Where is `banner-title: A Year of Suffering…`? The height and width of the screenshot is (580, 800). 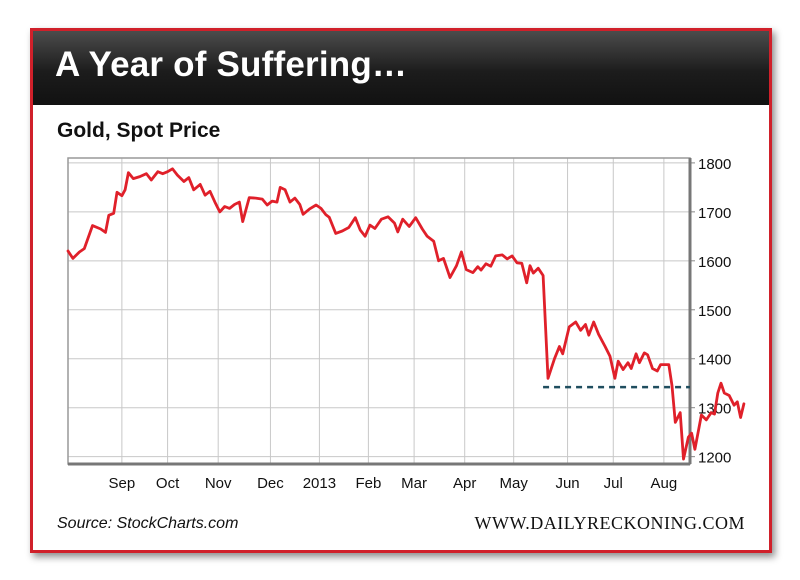
banner-title: A Year of Suffering… is located at coordinates (231, 64).